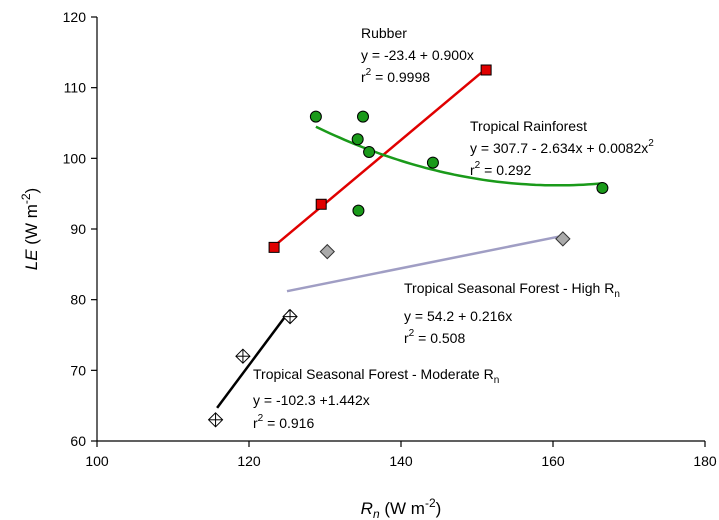 The height and width of the screenshot is (520, 719). What do you see at coordinates (509, 288) in the screenshot?
I see `annotation-seasonal-high-title-main: Tropical Seasonal Forest - High R` at bounding box center [509, 288].